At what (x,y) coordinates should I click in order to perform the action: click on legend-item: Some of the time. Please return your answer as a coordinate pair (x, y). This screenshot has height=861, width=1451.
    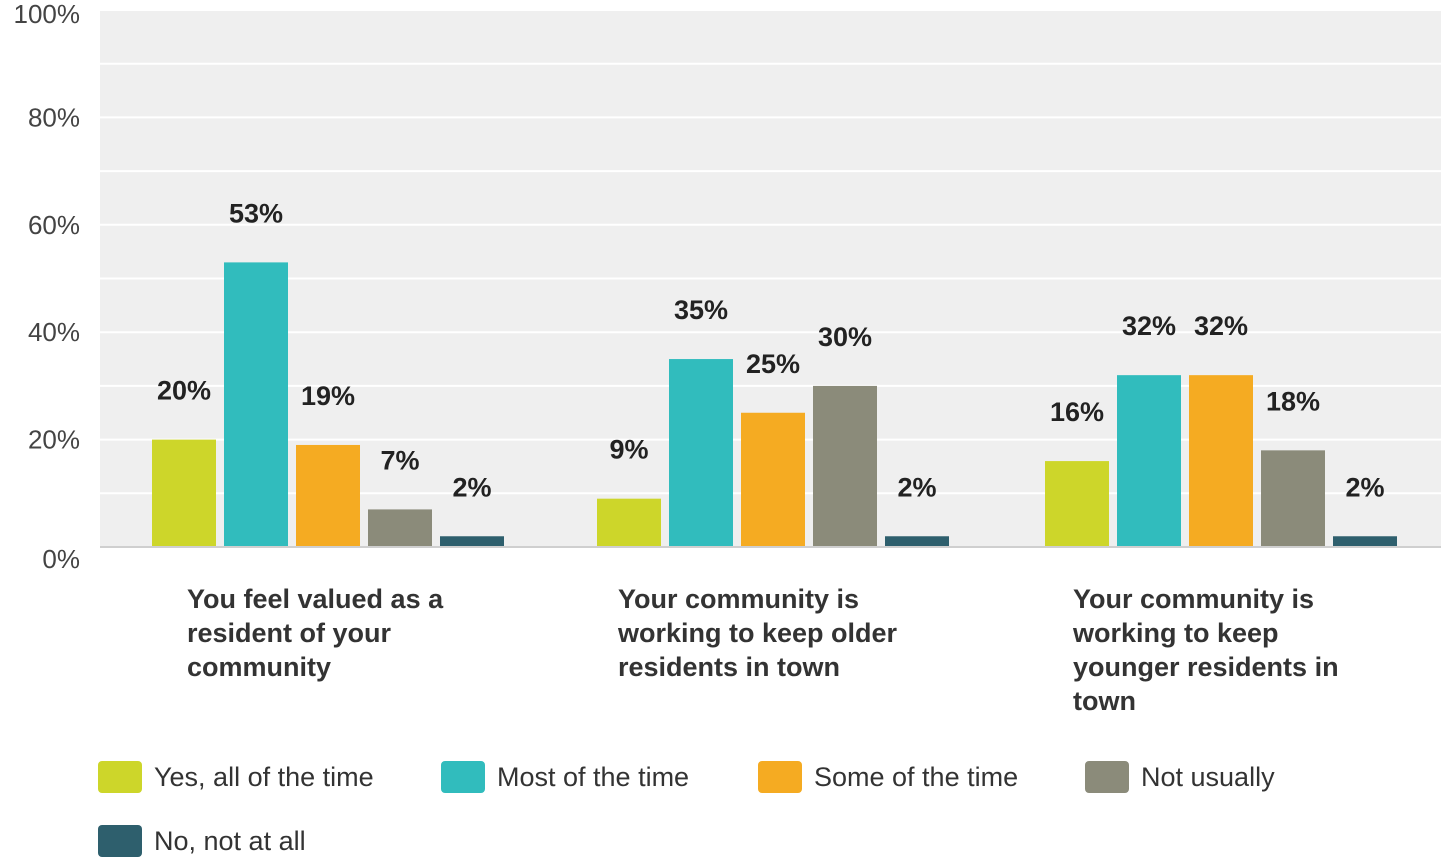
    Looking at the image, I should click on (888, 777).